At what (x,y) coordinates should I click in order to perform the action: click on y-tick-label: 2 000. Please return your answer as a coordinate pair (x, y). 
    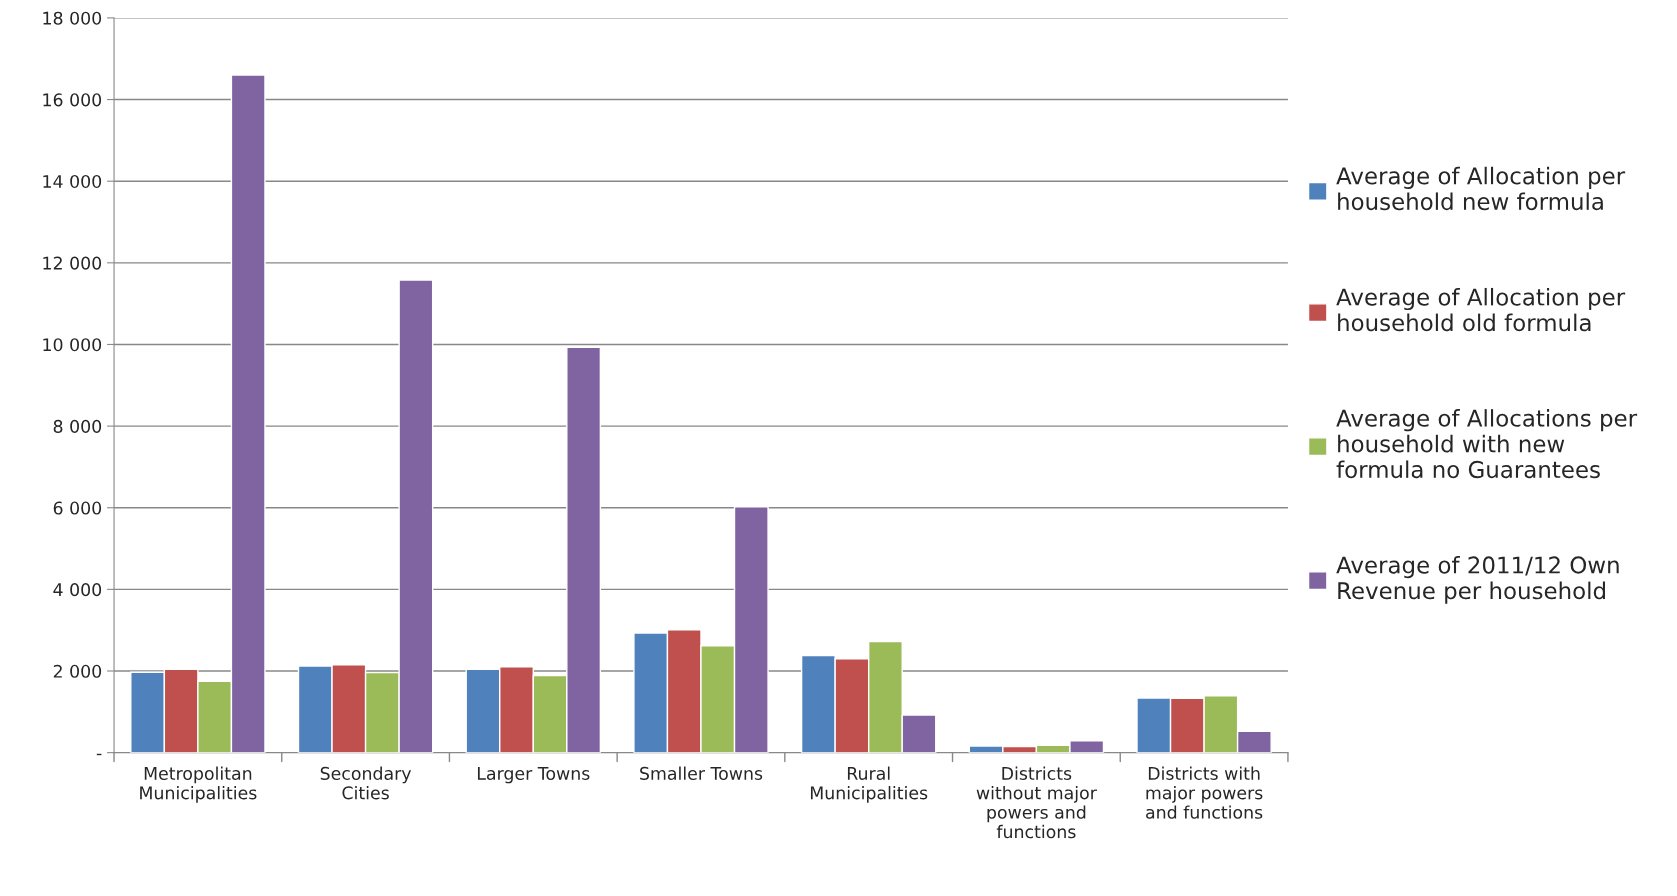
    Looking at the image, I should click on (77, 671).